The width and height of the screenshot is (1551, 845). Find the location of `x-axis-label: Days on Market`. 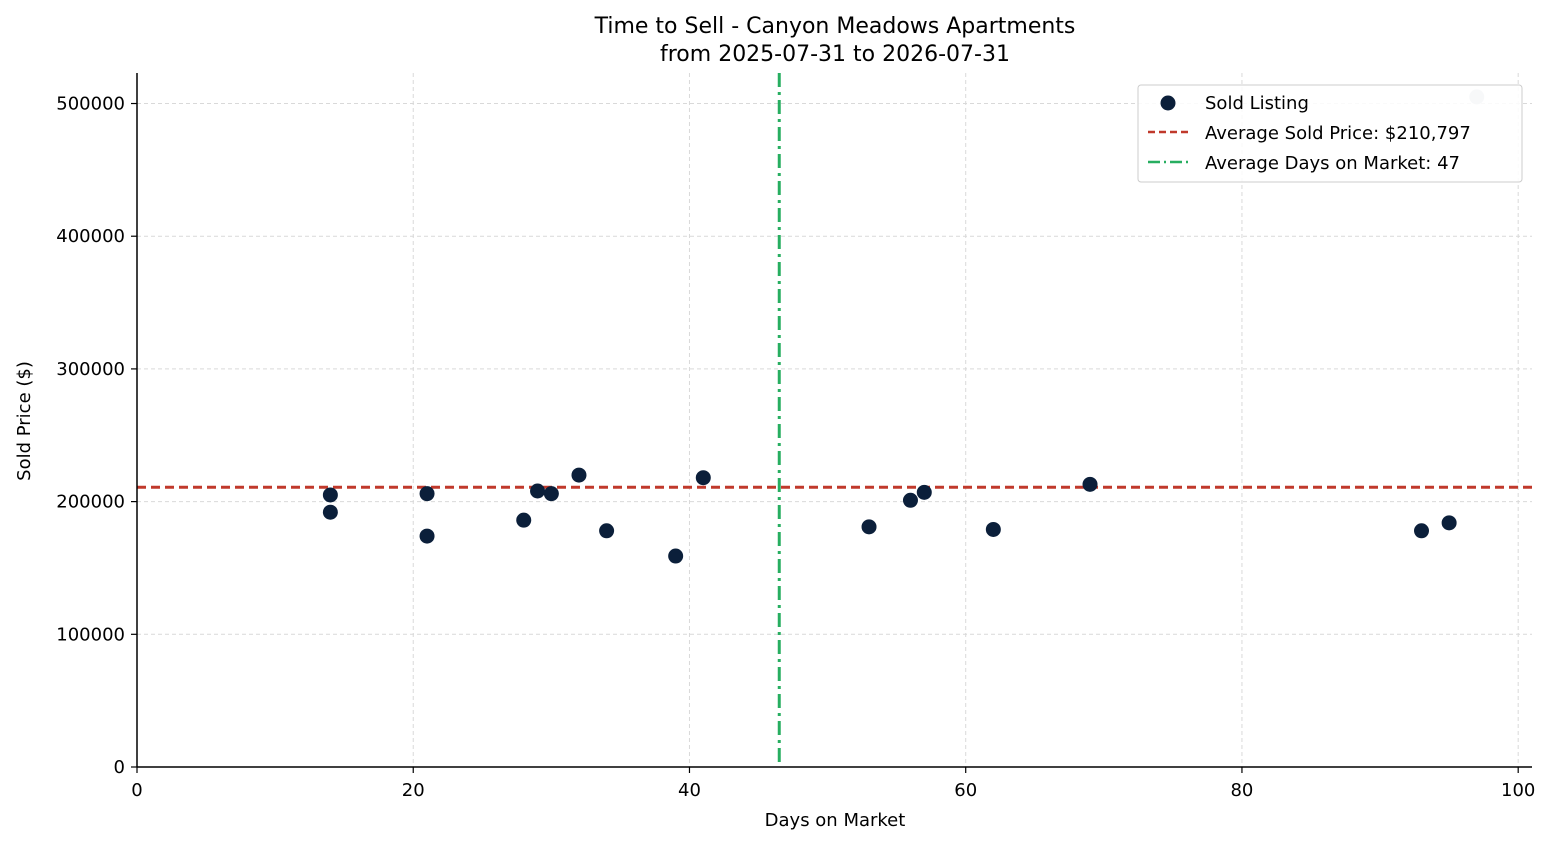

x-axis-label: Days on Market is located at coordinates (835, 820).